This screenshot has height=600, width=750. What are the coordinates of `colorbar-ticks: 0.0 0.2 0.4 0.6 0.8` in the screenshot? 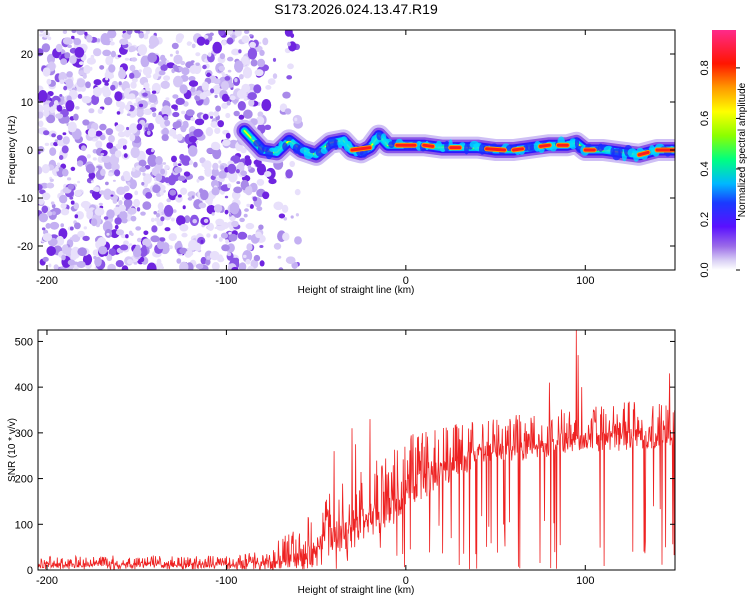 It's located at (719, 169).